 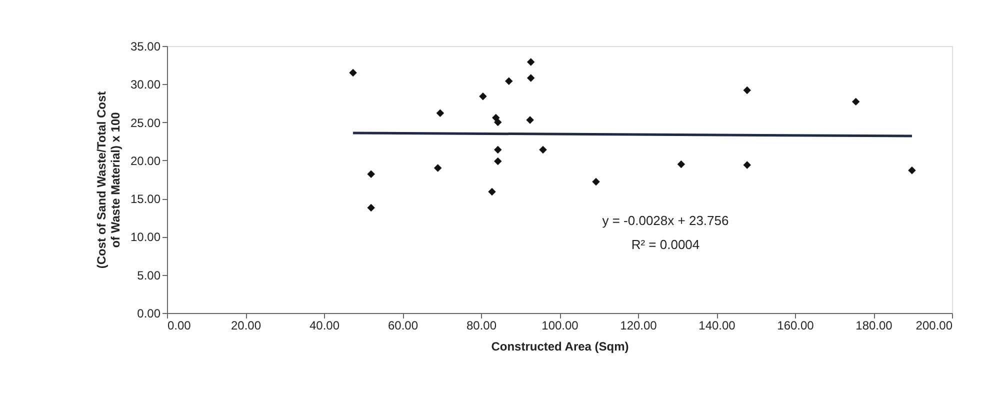 What do you see at coordinates (145, 199) in the screenshot?
I see `y-tick-label: 15.00` at bounding box center [145, 199].